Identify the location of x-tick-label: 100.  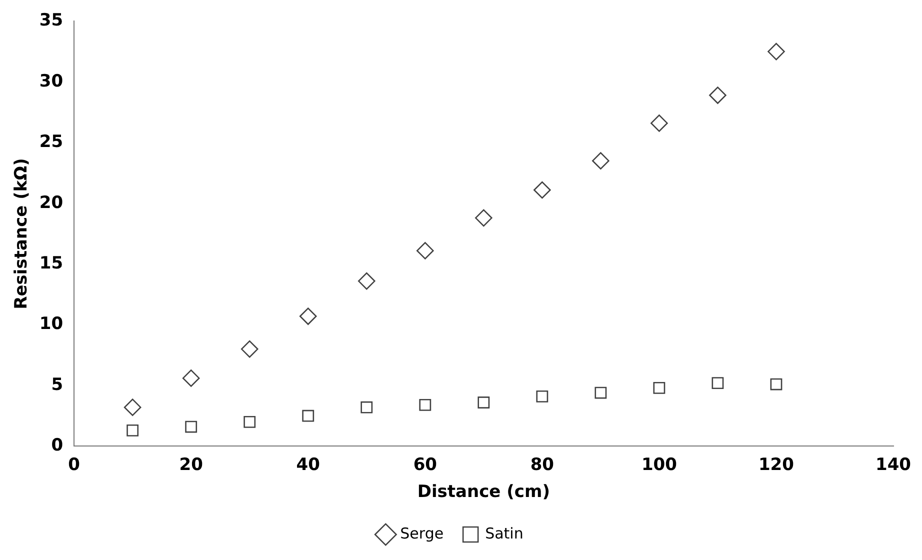
(659, 464).